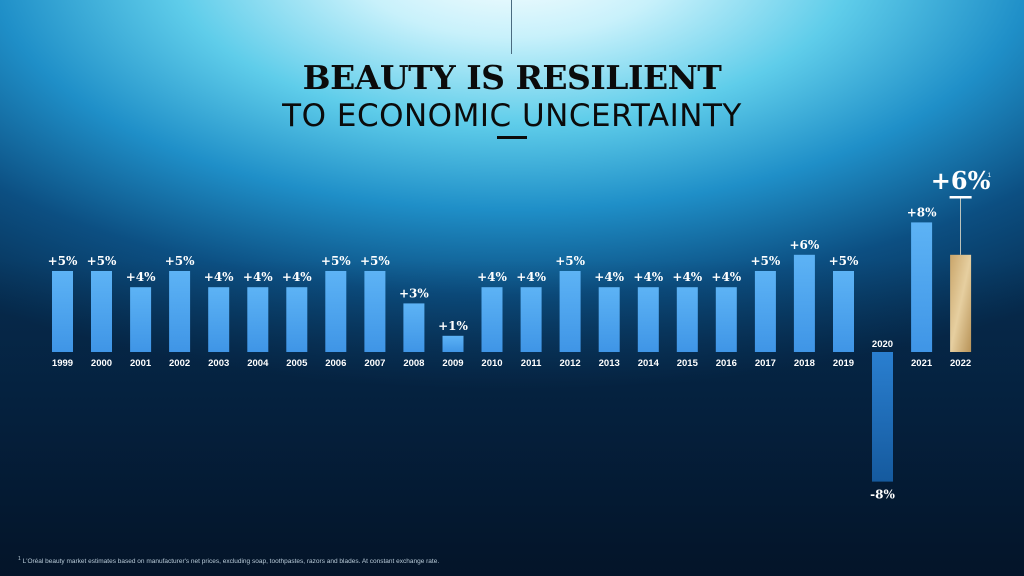  Describe the element at coordinates (218, 363) in the screenshot. I see `tick-label-2003: 2003` at that location.